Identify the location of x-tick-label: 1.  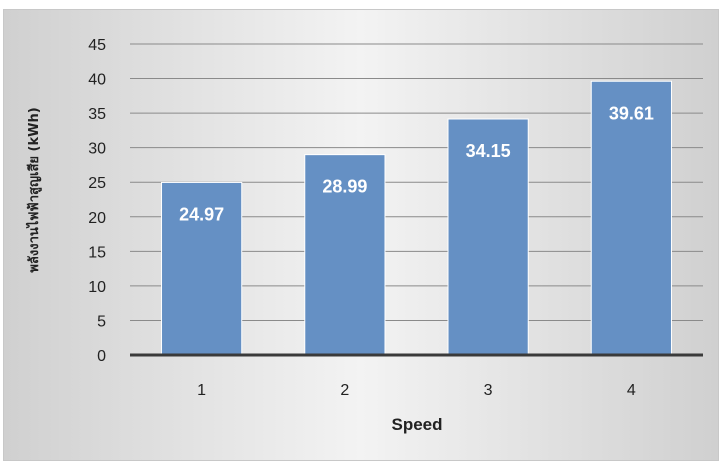
(201, 390).